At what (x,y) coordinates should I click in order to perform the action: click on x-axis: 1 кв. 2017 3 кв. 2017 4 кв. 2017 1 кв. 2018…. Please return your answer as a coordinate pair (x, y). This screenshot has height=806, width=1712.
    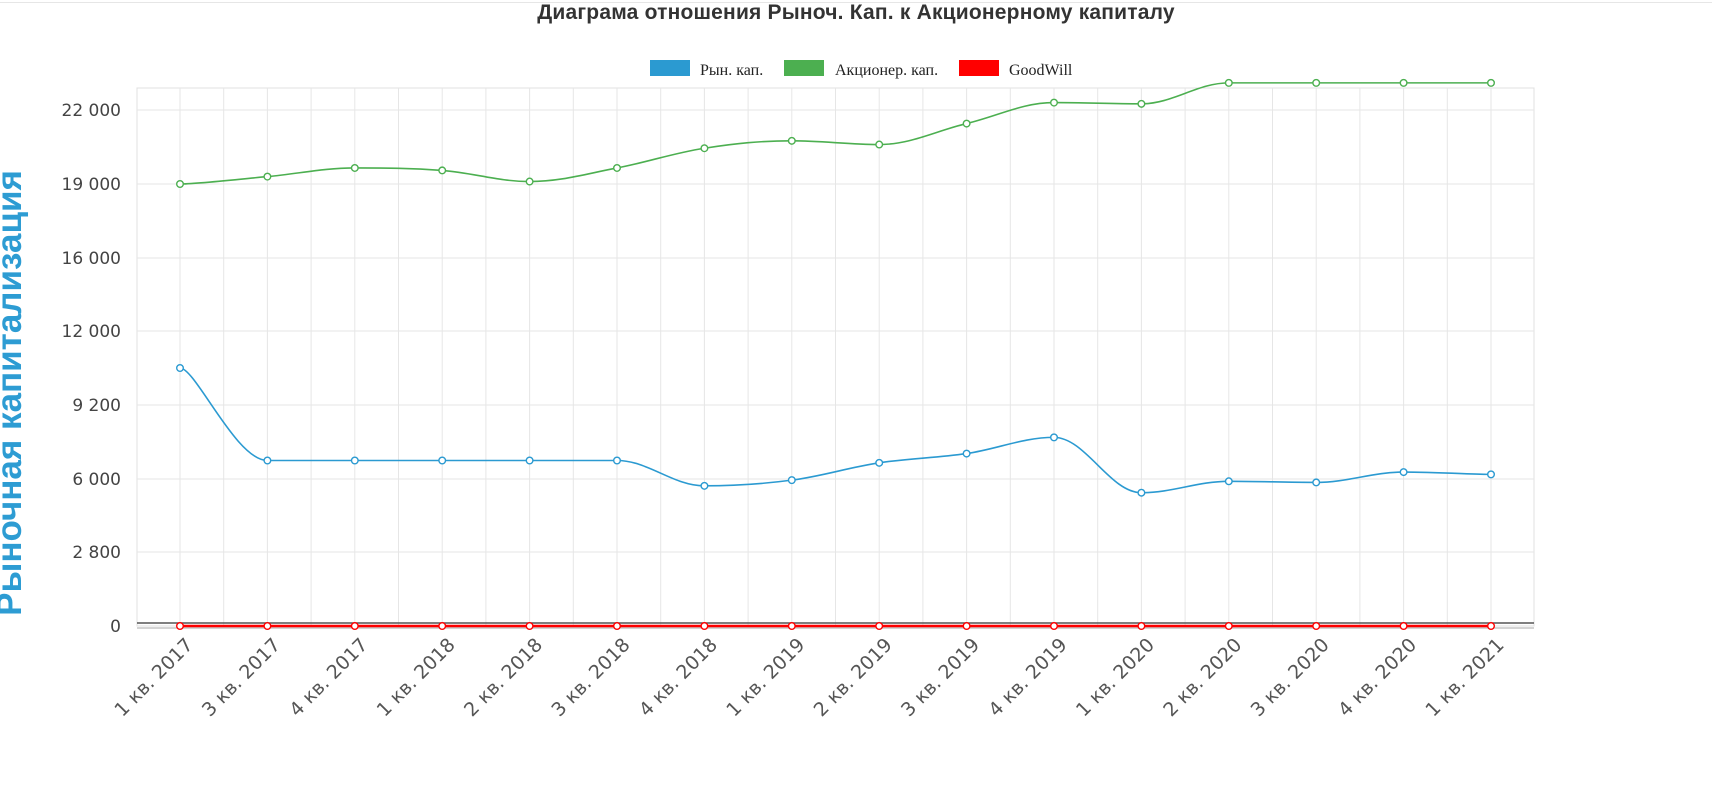
    Looking at the image, I should click on (809, 677).